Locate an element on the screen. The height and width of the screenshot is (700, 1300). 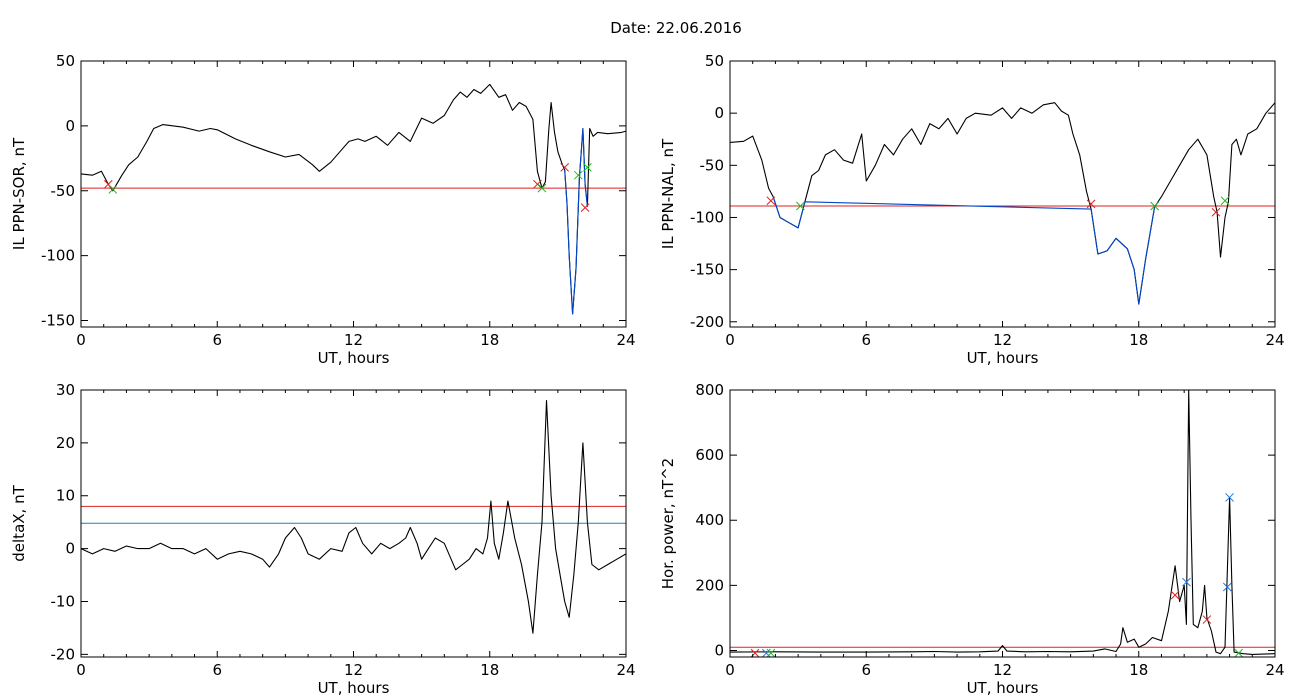
y-tick-label: 800 is located at coordinates (709, 390).